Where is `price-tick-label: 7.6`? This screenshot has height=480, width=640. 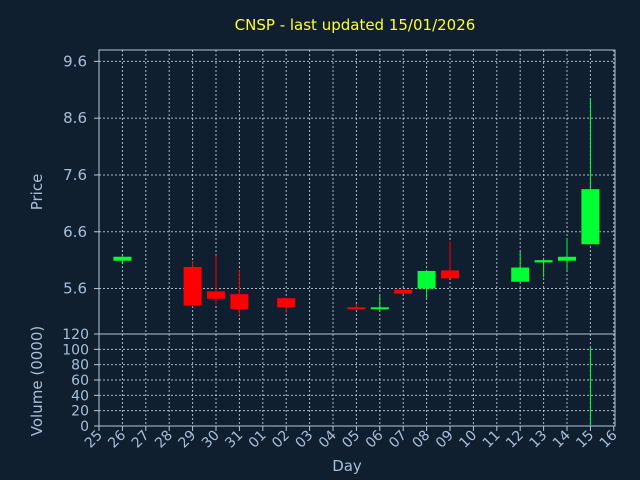 price-tick-label: 7.6 is located at coordinates (75, 175).